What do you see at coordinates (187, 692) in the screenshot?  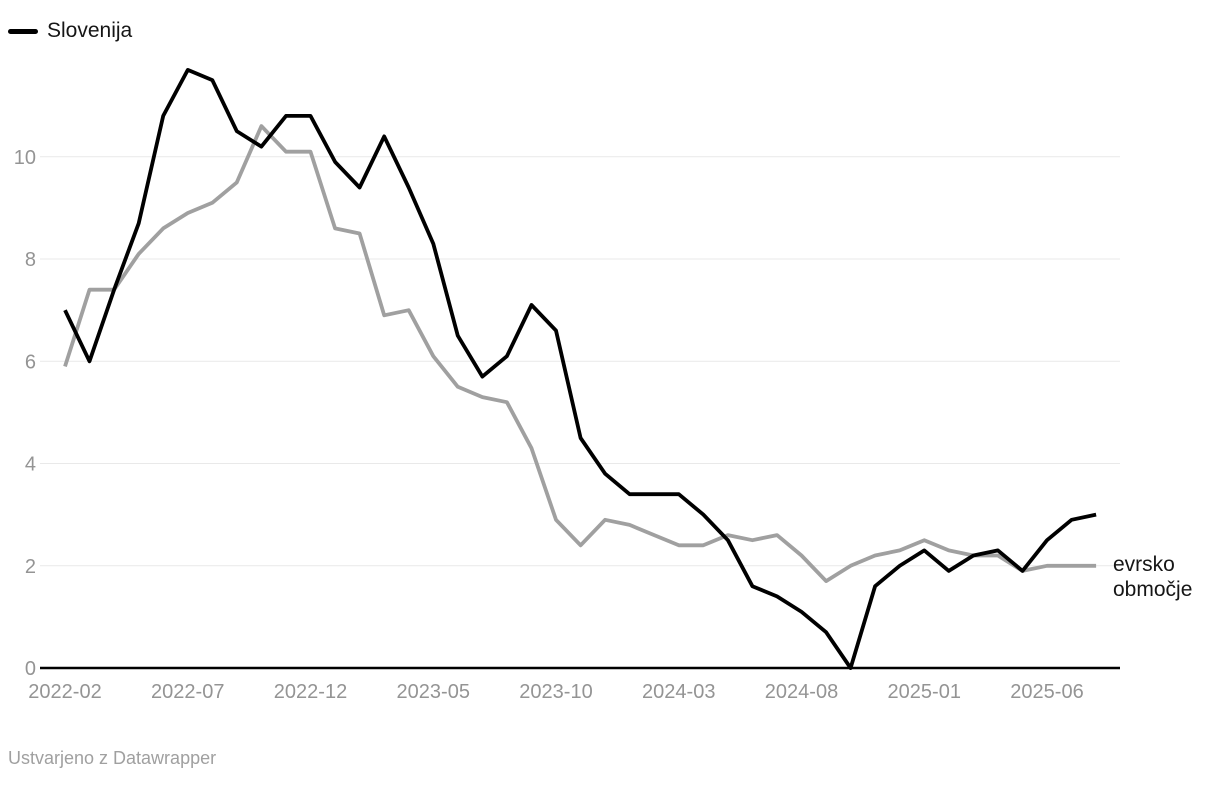 I see `x-tick-label: 2022-07` at bounding box center [187, 692].